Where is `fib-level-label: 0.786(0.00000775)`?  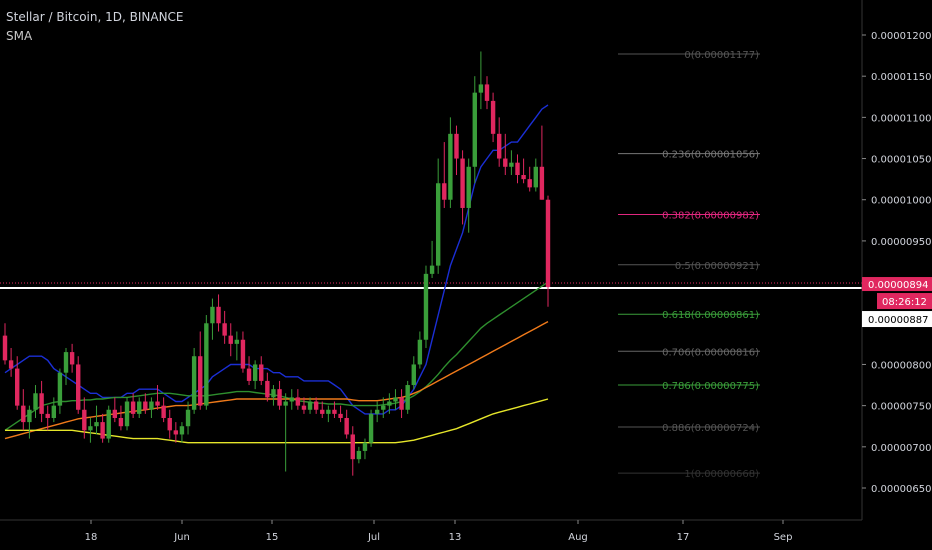 fib-level-label: 0.786(0.00000775) is located at coordinates (710, 386).